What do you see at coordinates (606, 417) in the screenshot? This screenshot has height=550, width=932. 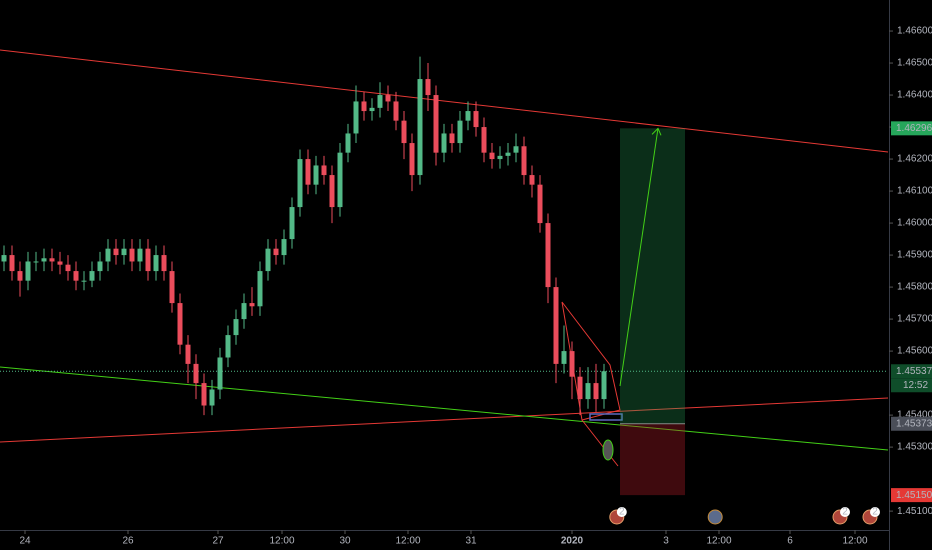 I see `box` at bounding box center [606, 417].